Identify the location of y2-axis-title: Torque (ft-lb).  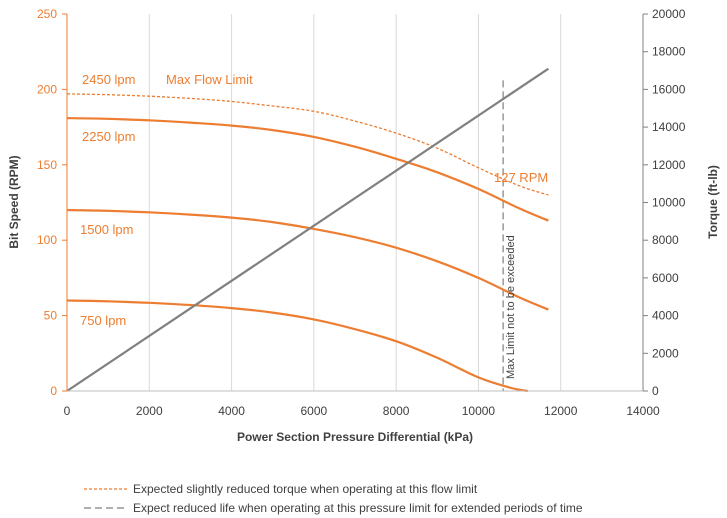
(713, 202).